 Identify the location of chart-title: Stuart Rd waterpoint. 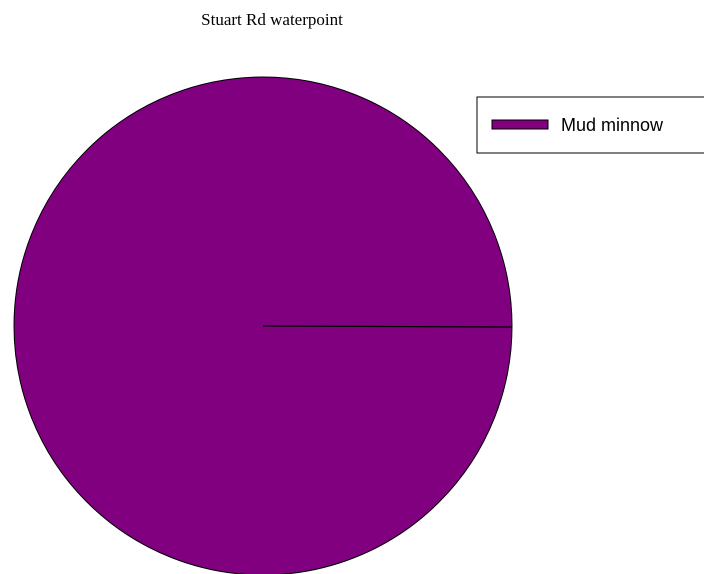
(272, 19).